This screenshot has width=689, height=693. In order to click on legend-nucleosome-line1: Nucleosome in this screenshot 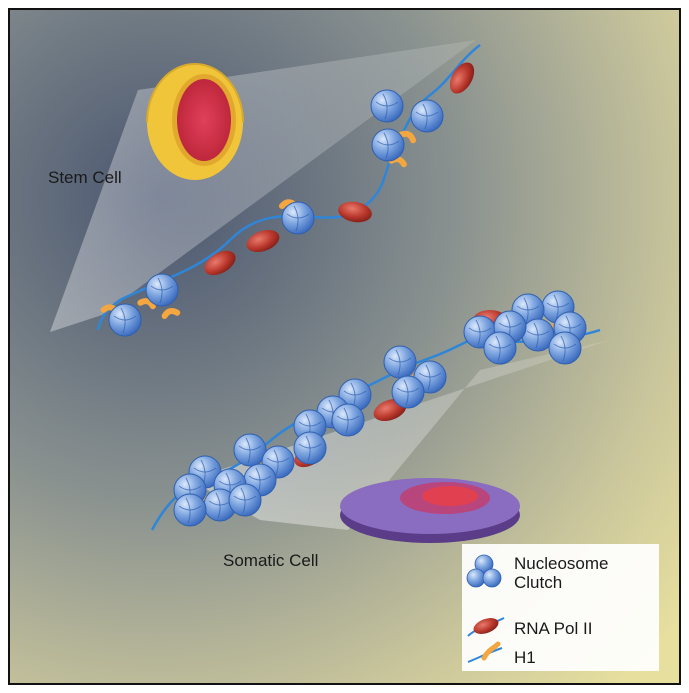, I will do `click(561, 563)`.